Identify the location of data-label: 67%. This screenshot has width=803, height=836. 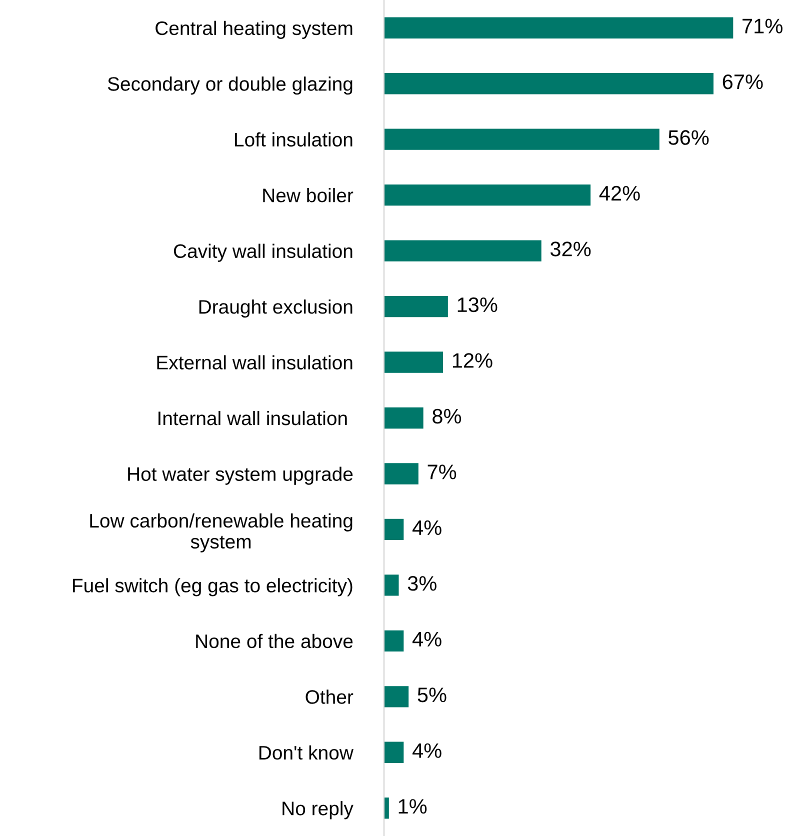
(742, 82).